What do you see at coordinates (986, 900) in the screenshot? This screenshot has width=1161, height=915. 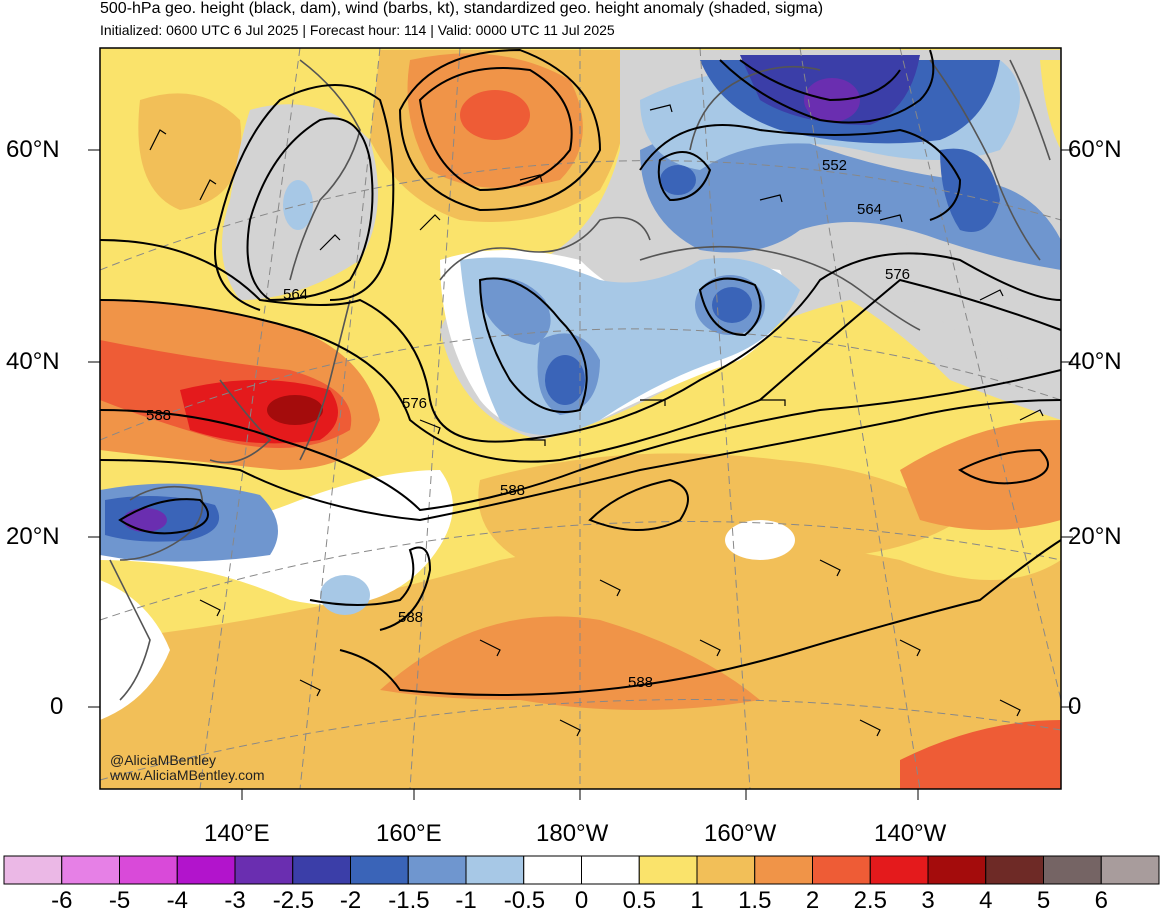 I see `colorbar-tick-label: 4` at bounding box center [986, 900].